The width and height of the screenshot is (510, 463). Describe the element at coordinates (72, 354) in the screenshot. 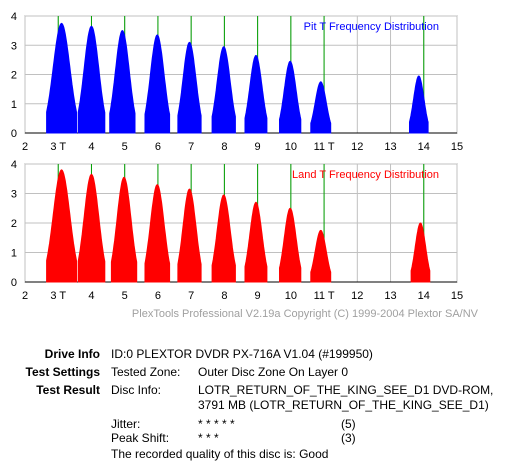

I see `drive-info-label: Drive Info` at that location.